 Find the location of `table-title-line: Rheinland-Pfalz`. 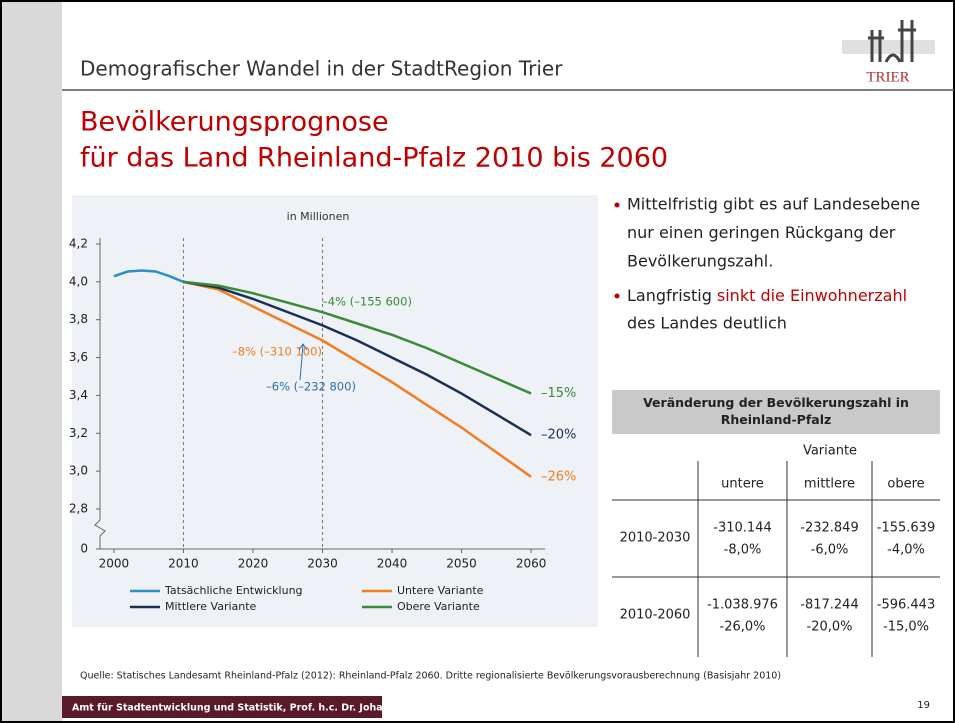

table-title-line: Rheinland-Pfalz is located at coordinates (776, 419).